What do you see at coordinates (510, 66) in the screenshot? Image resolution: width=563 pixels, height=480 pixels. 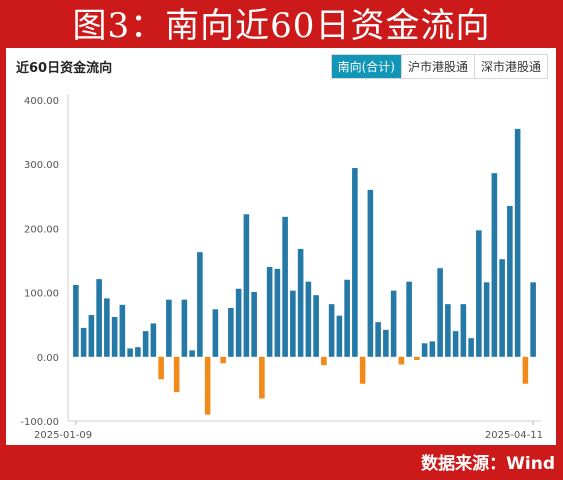 I see `tab-shenzhen-connect: 深市港股通` at bounding box center [510, 66].